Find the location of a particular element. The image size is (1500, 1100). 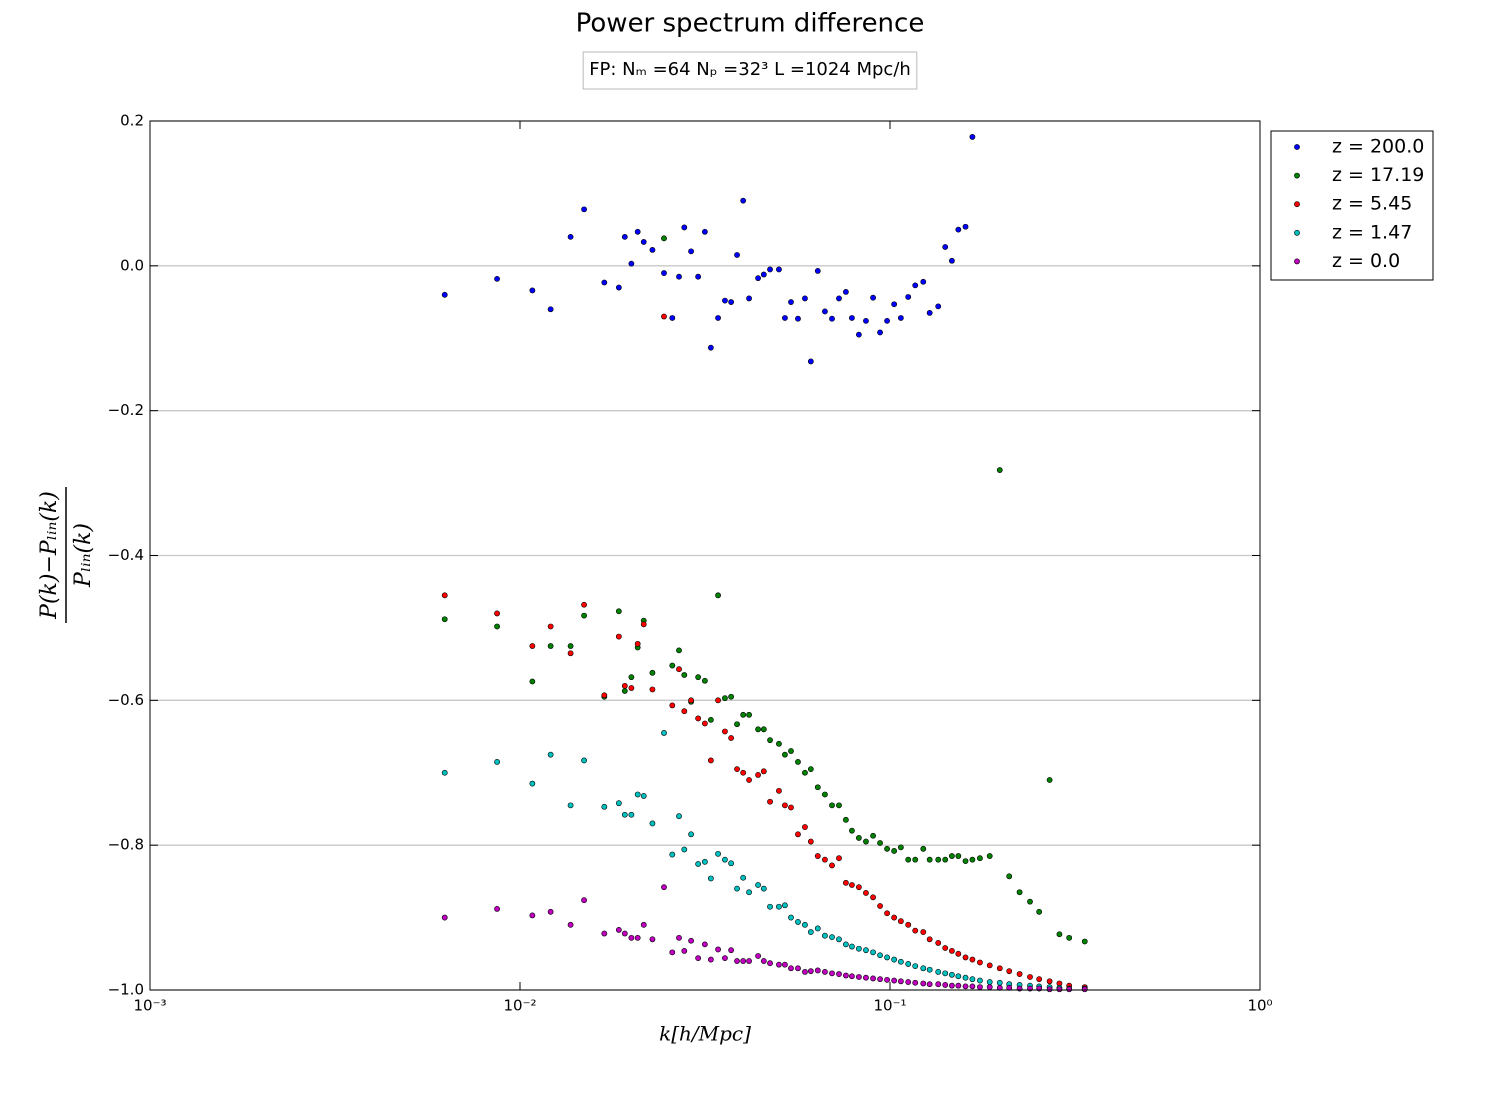

y-tick-label: 0.2 is located at coordinates (132, 121).